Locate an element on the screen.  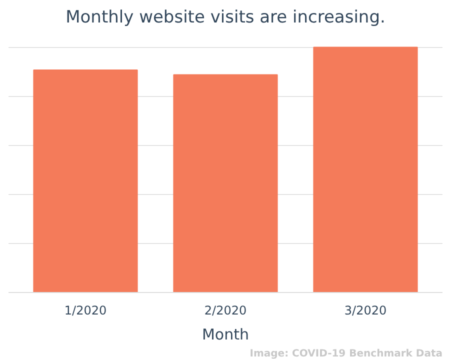
x-axis-title: Month is located at coordinates (226, 335).